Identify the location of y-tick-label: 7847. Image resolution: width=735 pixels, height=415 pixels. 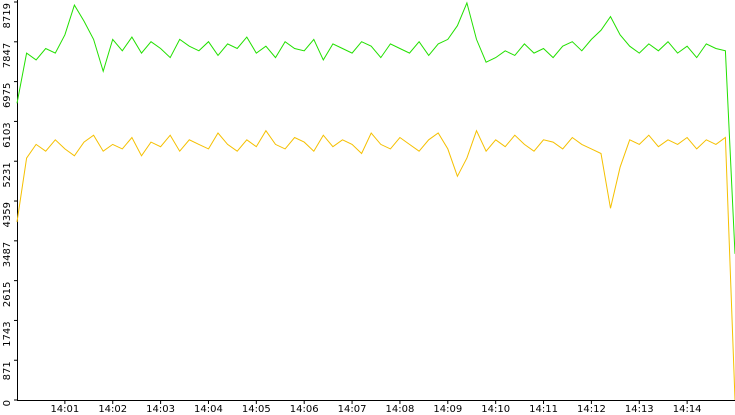
(7, 55).